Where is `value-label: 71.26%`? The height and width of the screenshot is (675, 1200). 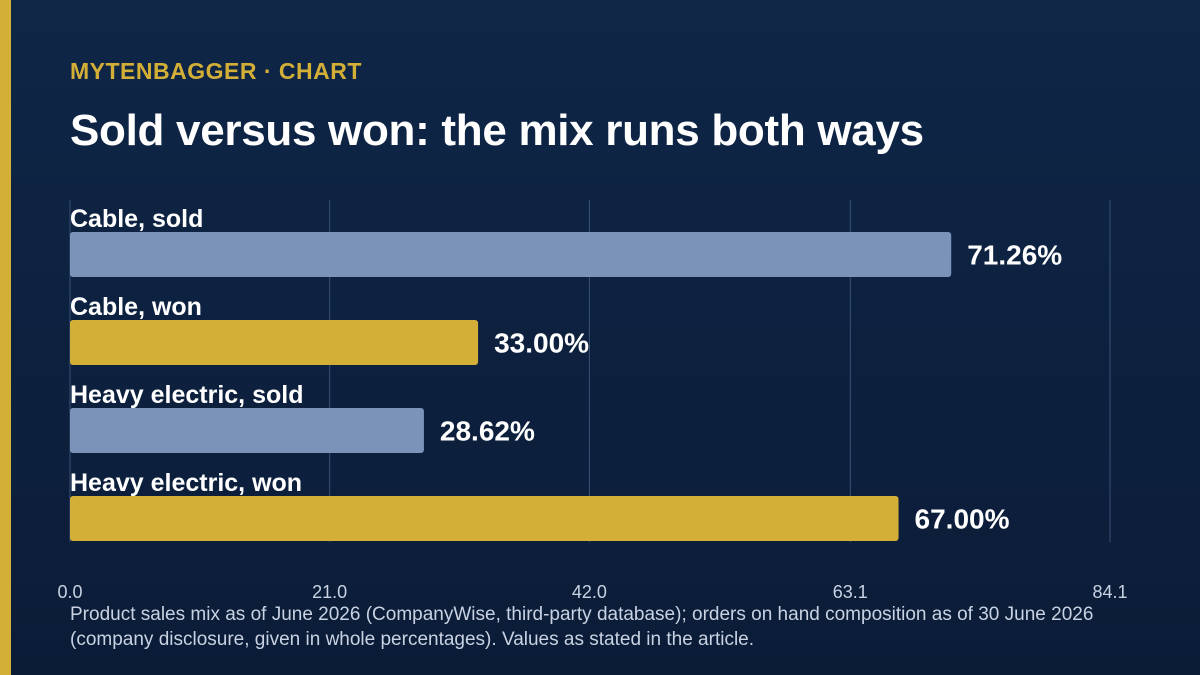 value-label: 71.26% is located at coordinates (1014, 255).